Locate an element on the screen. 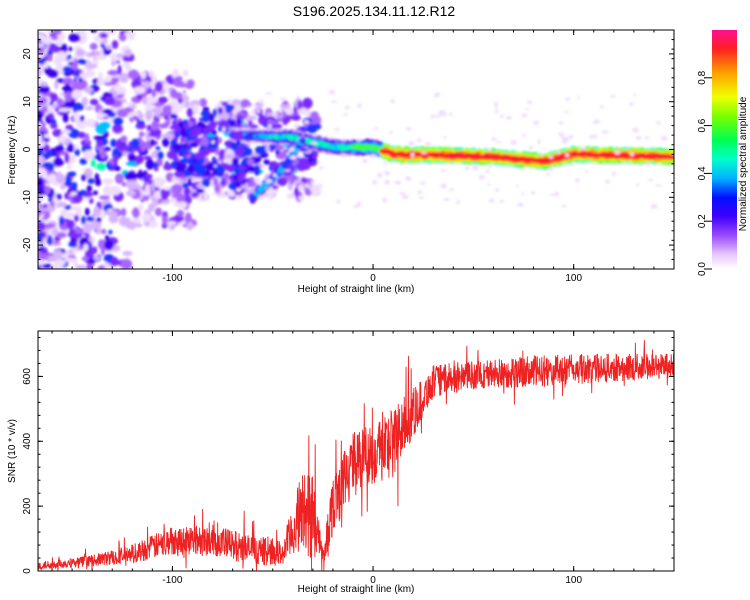 Image resolution: width=750 pixels, height=600 pixels. colorbar-label: Normalized spectral amplitude is located at coordinates (743, 163).